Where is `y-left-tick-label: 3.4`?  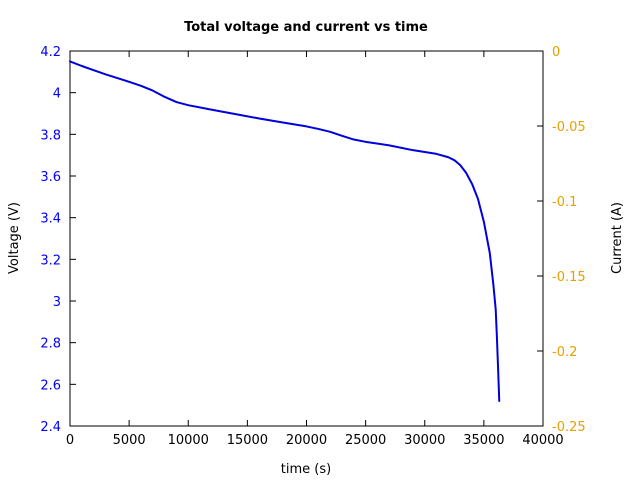
y-left-tick-label: 3.4 is located at coordinates (50, 219).